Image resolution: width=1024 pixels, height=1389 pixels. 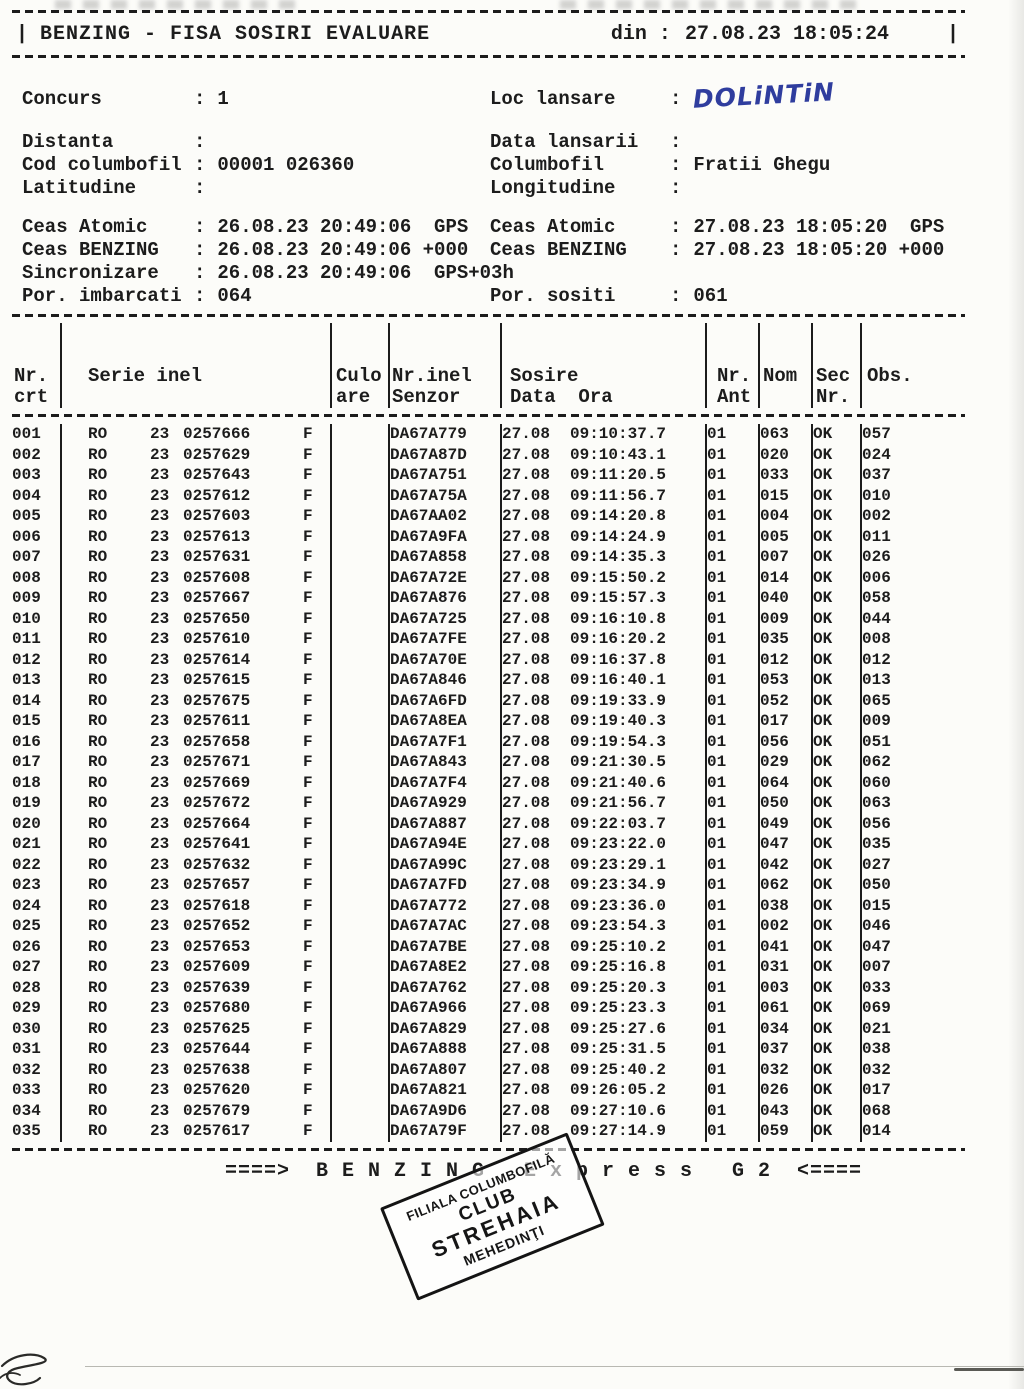 I want to click on cell-obs: 051, so click(x=876, y=741).